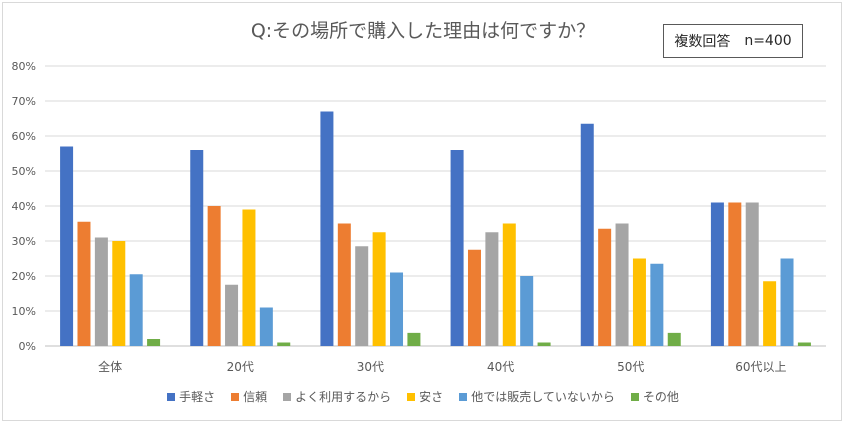 Image resolution: width=846 pixels, height=425 pixels. Describe the element at coordinates (768, 41) in the screenshot. I see `note-sample-size: n=400` at that location.